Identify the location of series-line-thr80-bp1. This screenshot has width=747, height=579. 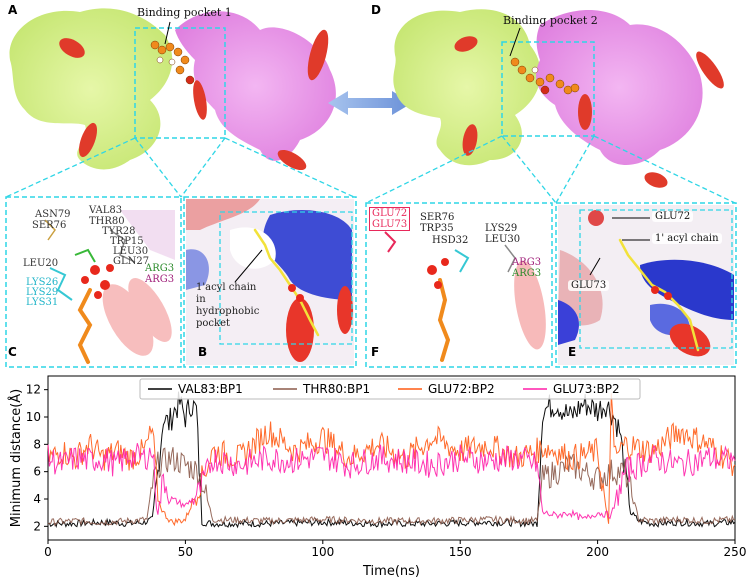
(391, 487).